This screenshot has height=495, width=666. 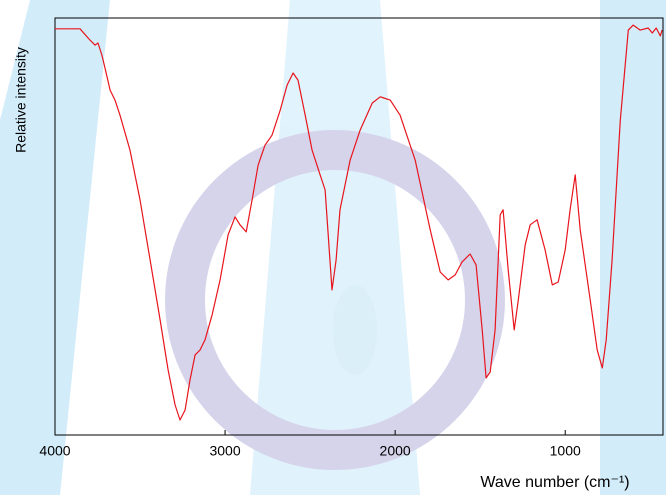 What do you see at coordinates (395, 451) in the screenshot?
I see `x-tick-label: 2000` at bounding box center [395, 451].